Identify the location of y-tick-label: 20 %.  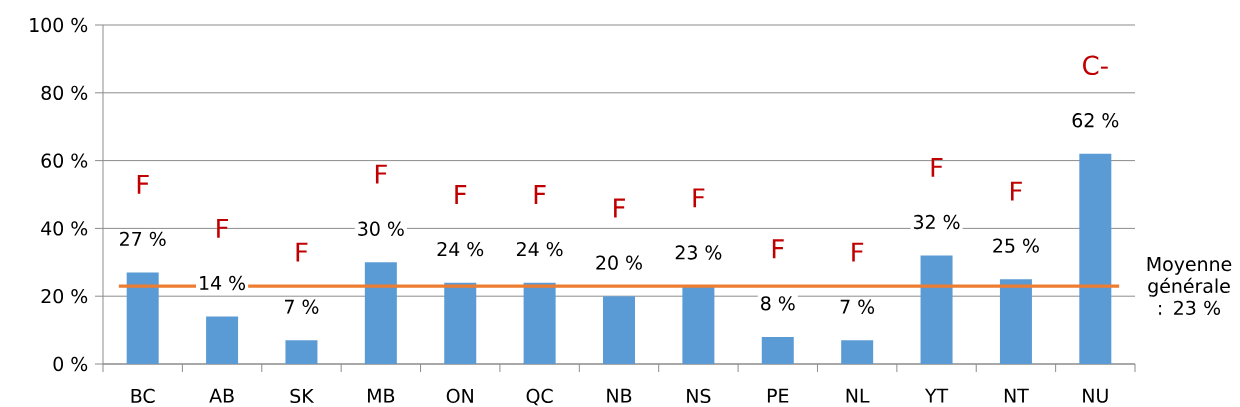
(64, 296).